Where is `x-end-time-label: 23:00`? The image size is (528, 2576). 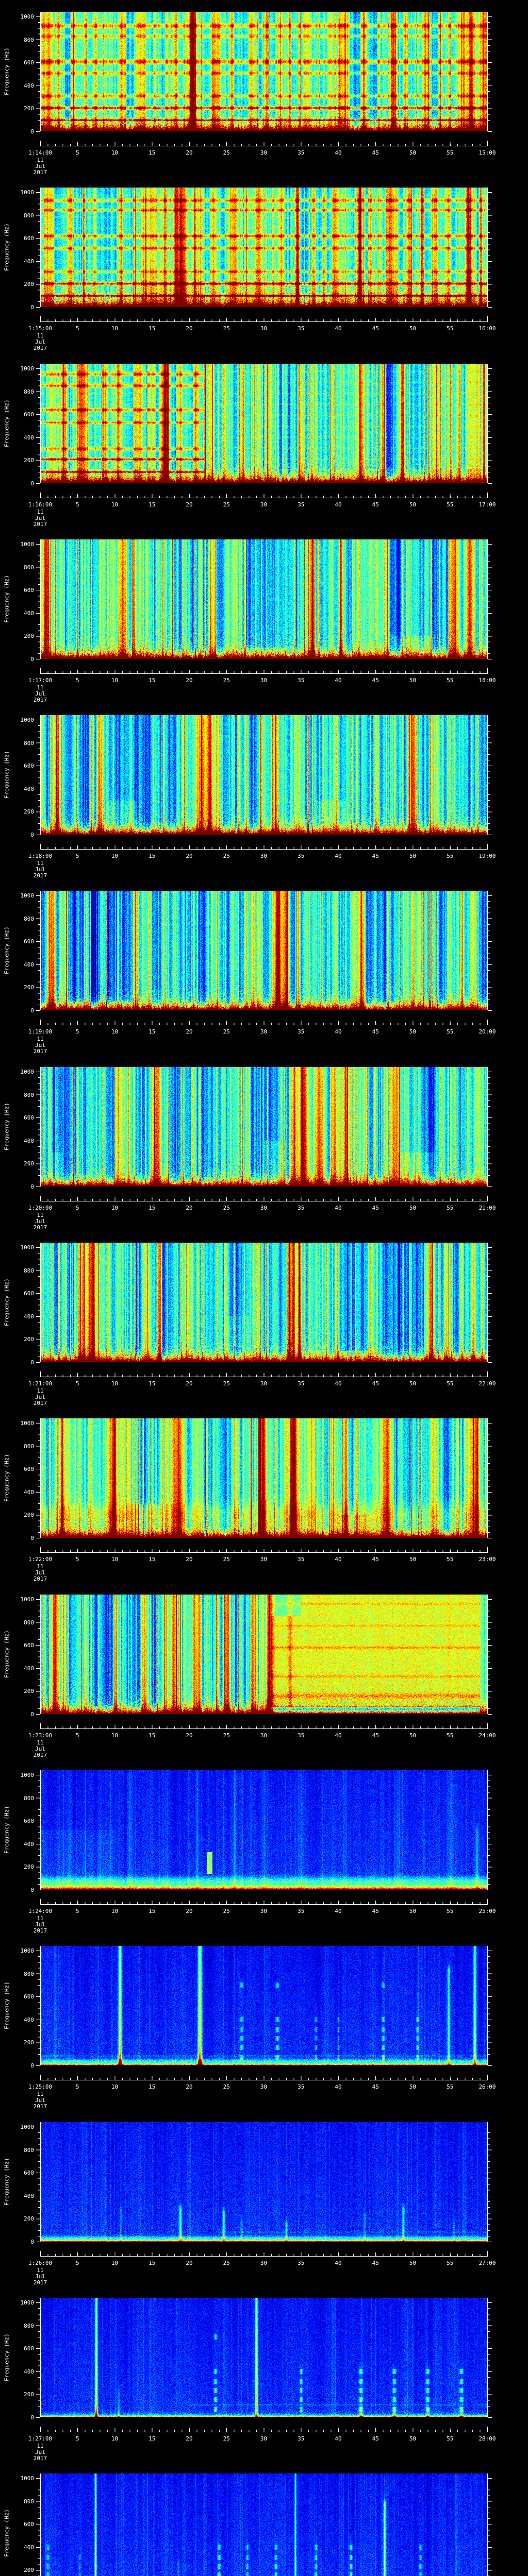
x-end-time-label: 23:00 is located at coordinates (487, 1559).